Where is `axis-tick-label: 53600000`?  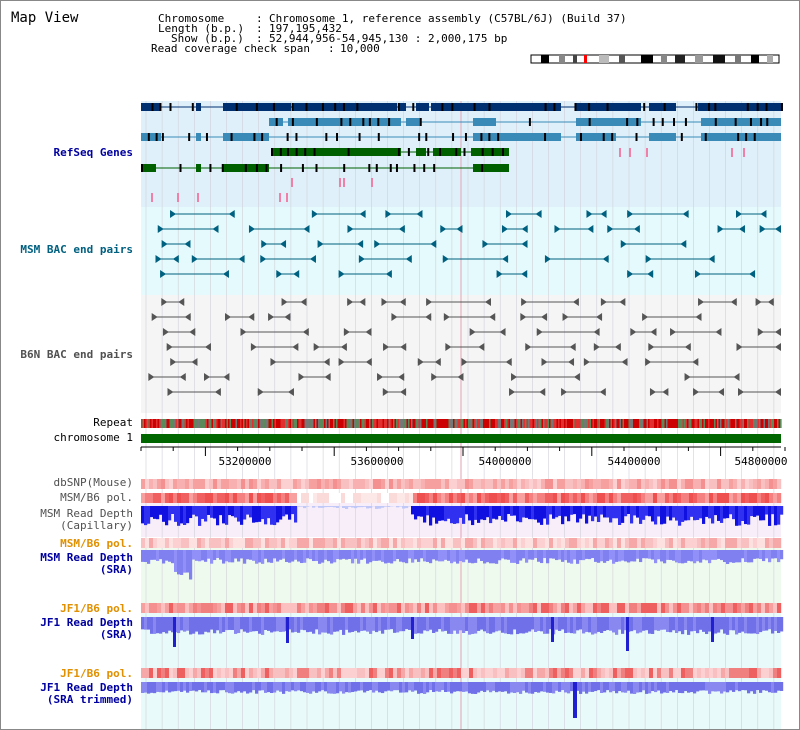 axis-tick-label: 53600000 is located at coordinates (377, 461).